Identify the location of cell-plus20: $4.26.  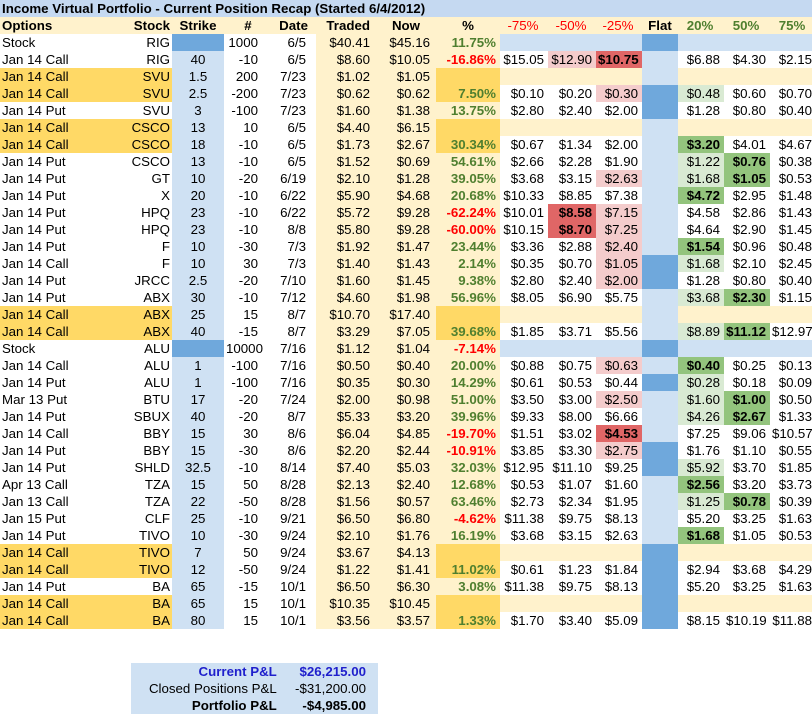
(701, 416).